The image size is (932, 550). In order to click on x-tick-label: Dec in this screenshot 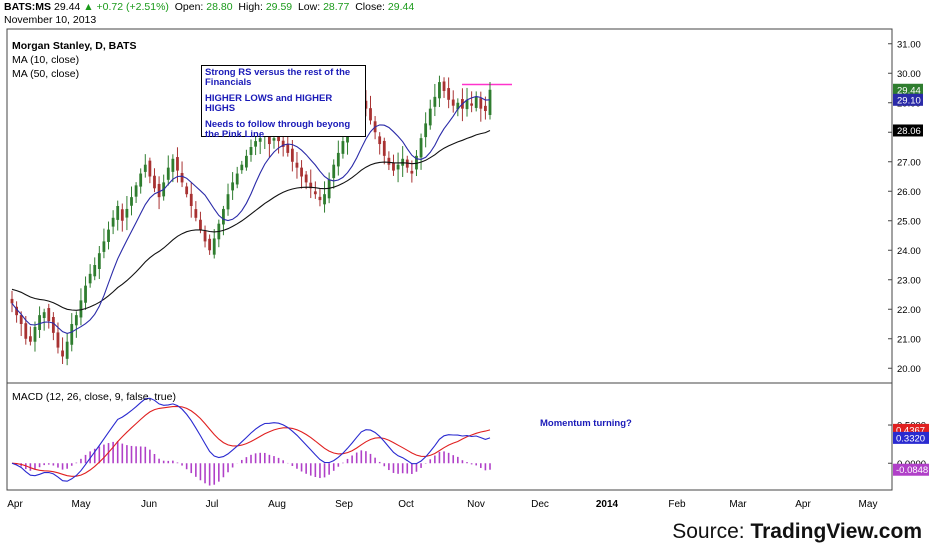, I will do `click(540, 504)`.